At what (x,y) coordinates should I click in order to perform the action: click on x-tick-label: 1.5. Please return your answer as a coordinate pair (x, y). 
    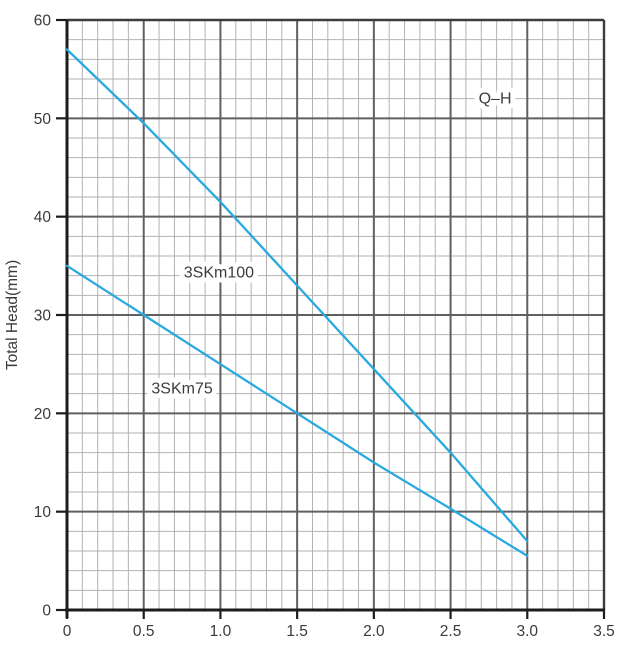
    Looking at the image, I should click on (297, 631).